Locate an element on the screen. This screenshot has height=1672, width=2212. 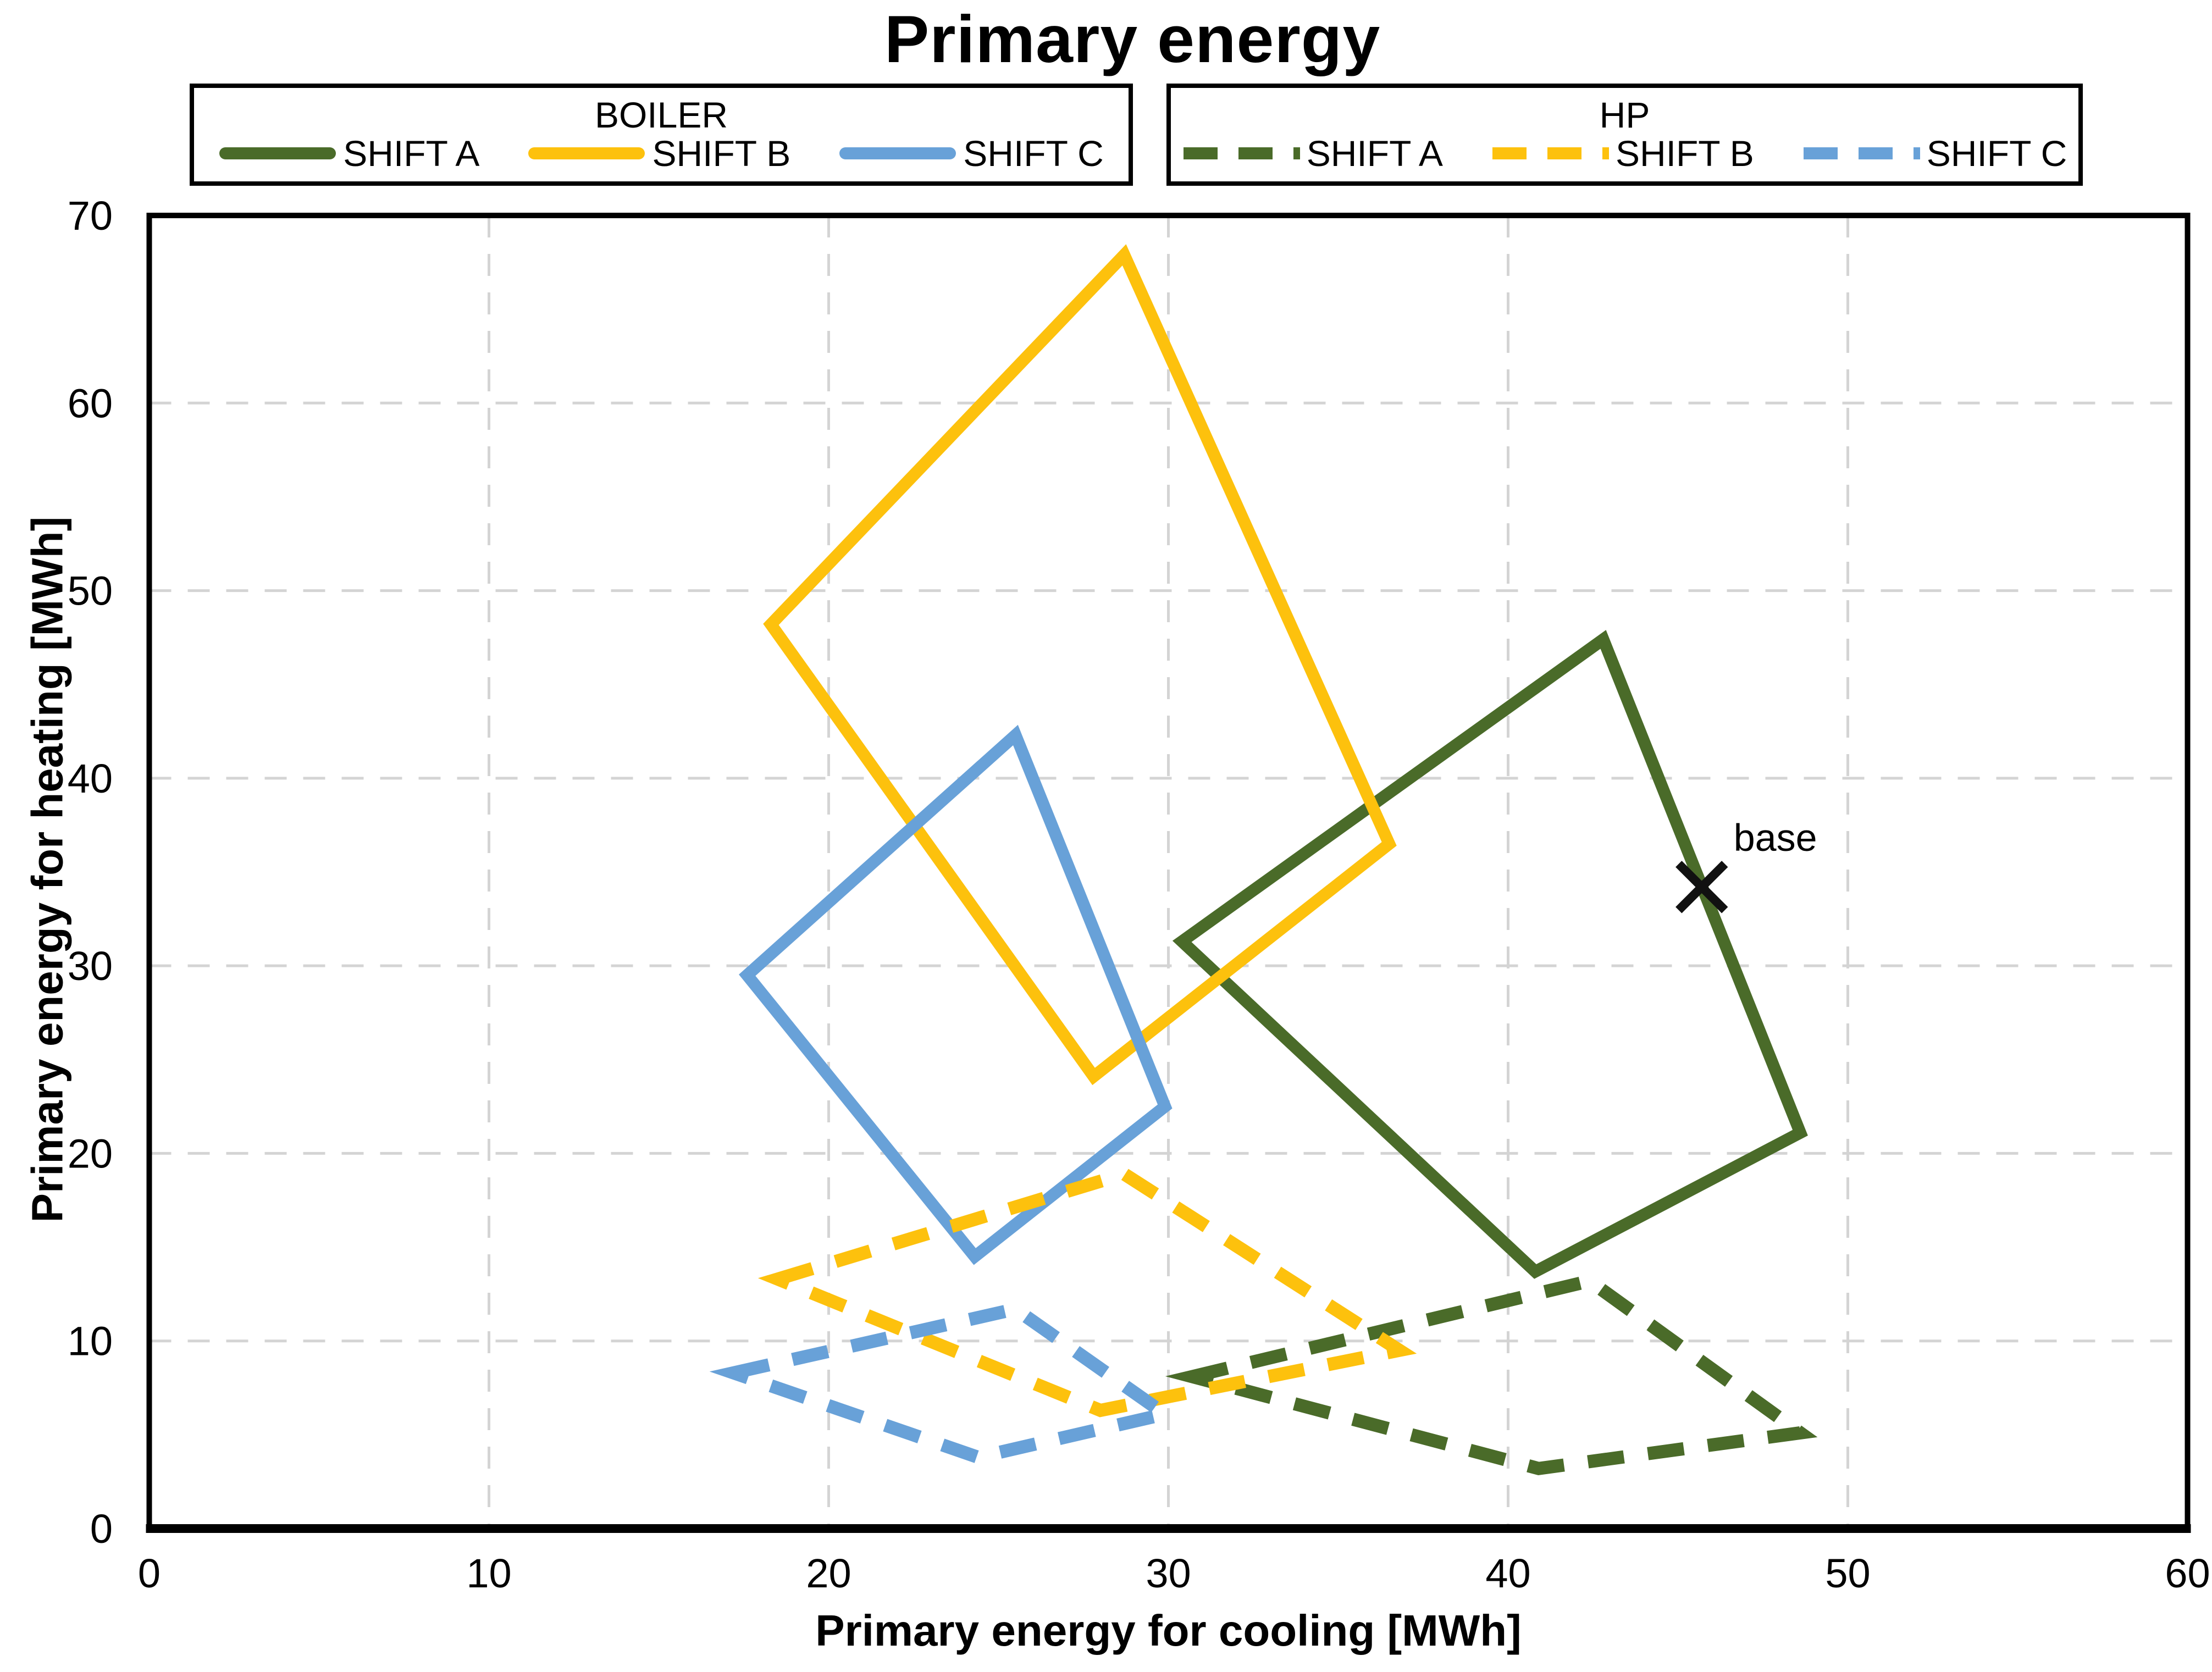
chart-title: Primary energy is located at coordinates (1132, 39).